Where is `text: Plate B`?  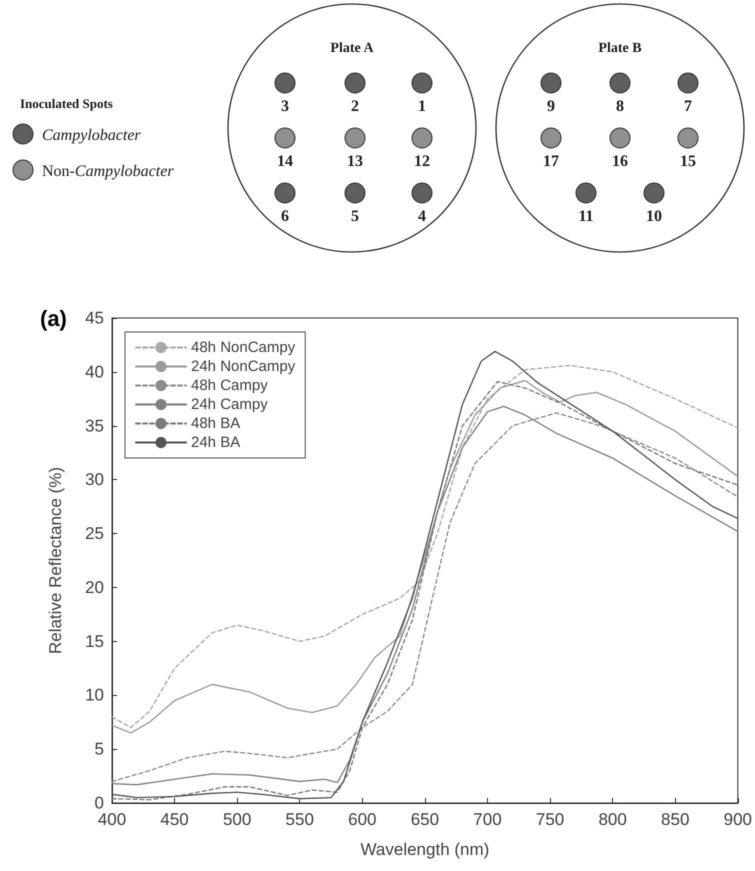
text: Plate B is located at coordinates (620, 48).